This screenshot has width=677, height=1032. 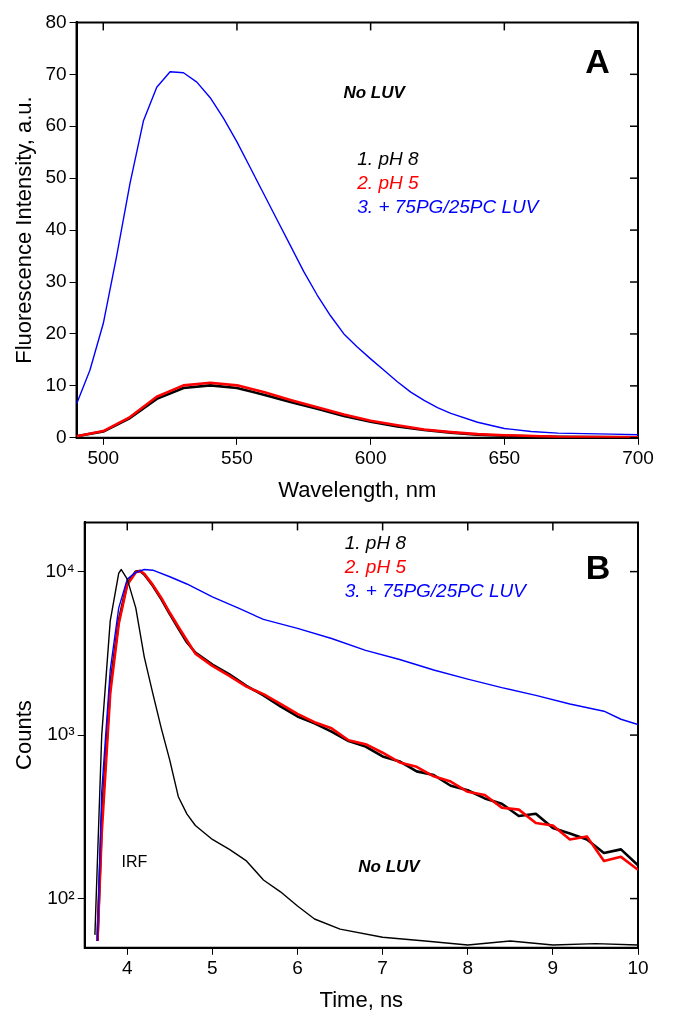 I want to click on y-tick-label: 80, so click(x=56, y=21).